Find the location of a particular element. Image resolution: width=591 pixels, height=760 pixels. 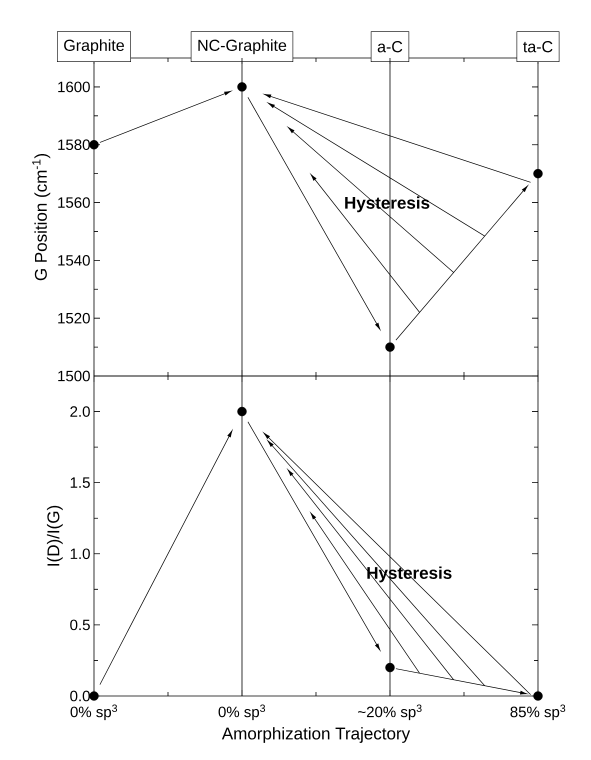

y-tick-label: 1.5 is located at coordinates (80, 482).